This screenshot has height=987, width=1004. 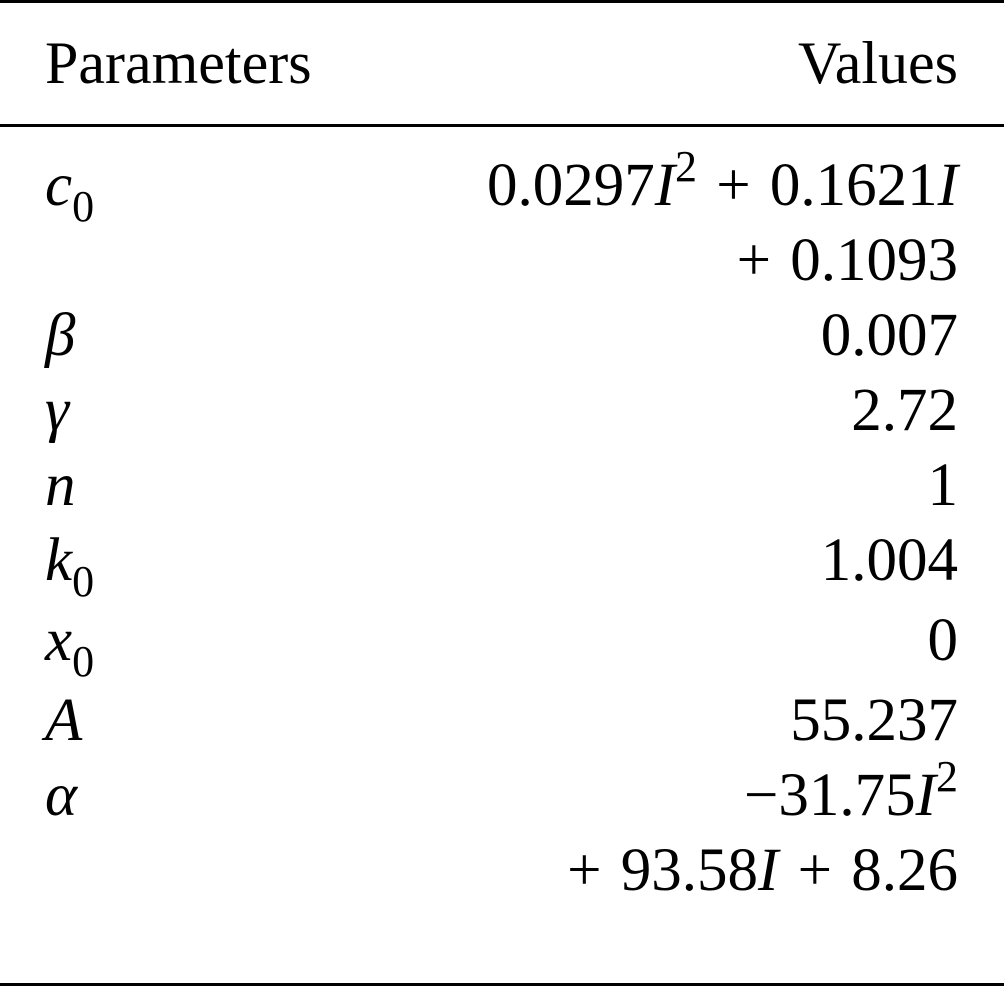 What do you see at coordinates (178, 63) in the screenshot?
I see `header-parameters: Parameters` at bounding box center [178, 63].